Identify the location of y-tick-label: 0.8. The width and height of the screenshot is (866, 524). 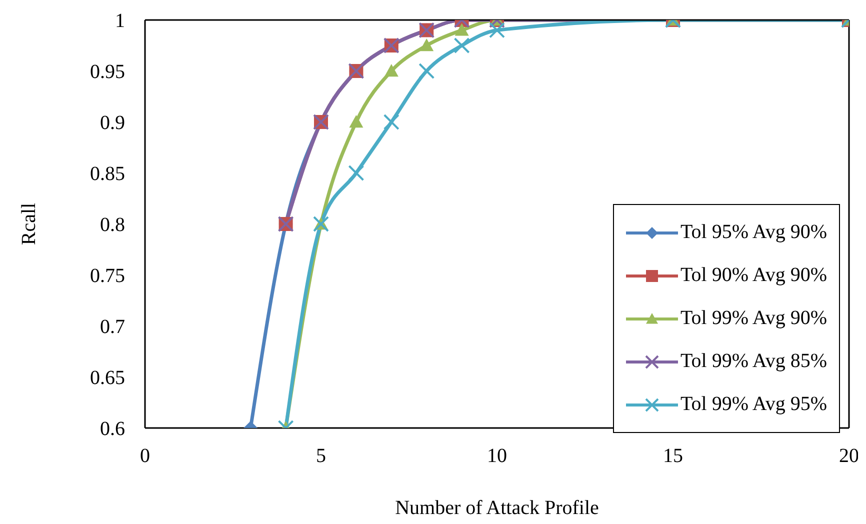
(112, 225).